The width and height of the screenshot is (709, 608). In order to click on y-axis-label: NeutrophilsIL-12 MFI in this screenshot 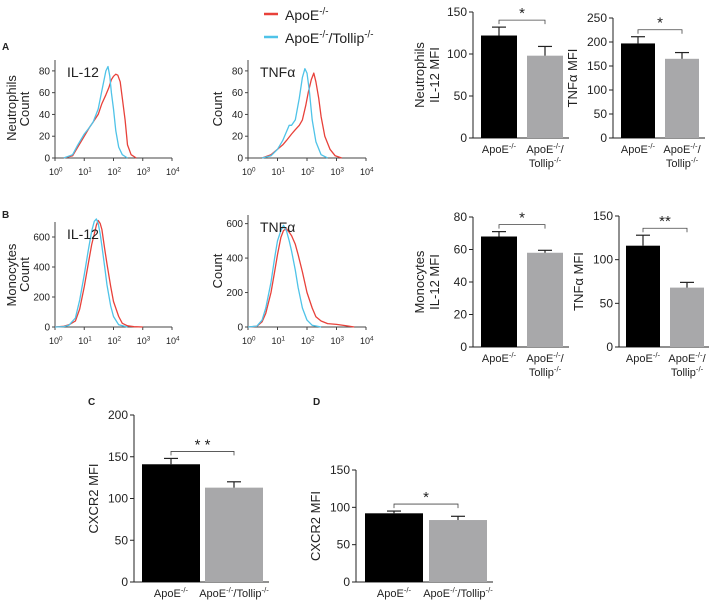, I will do `click(427, 75)`.